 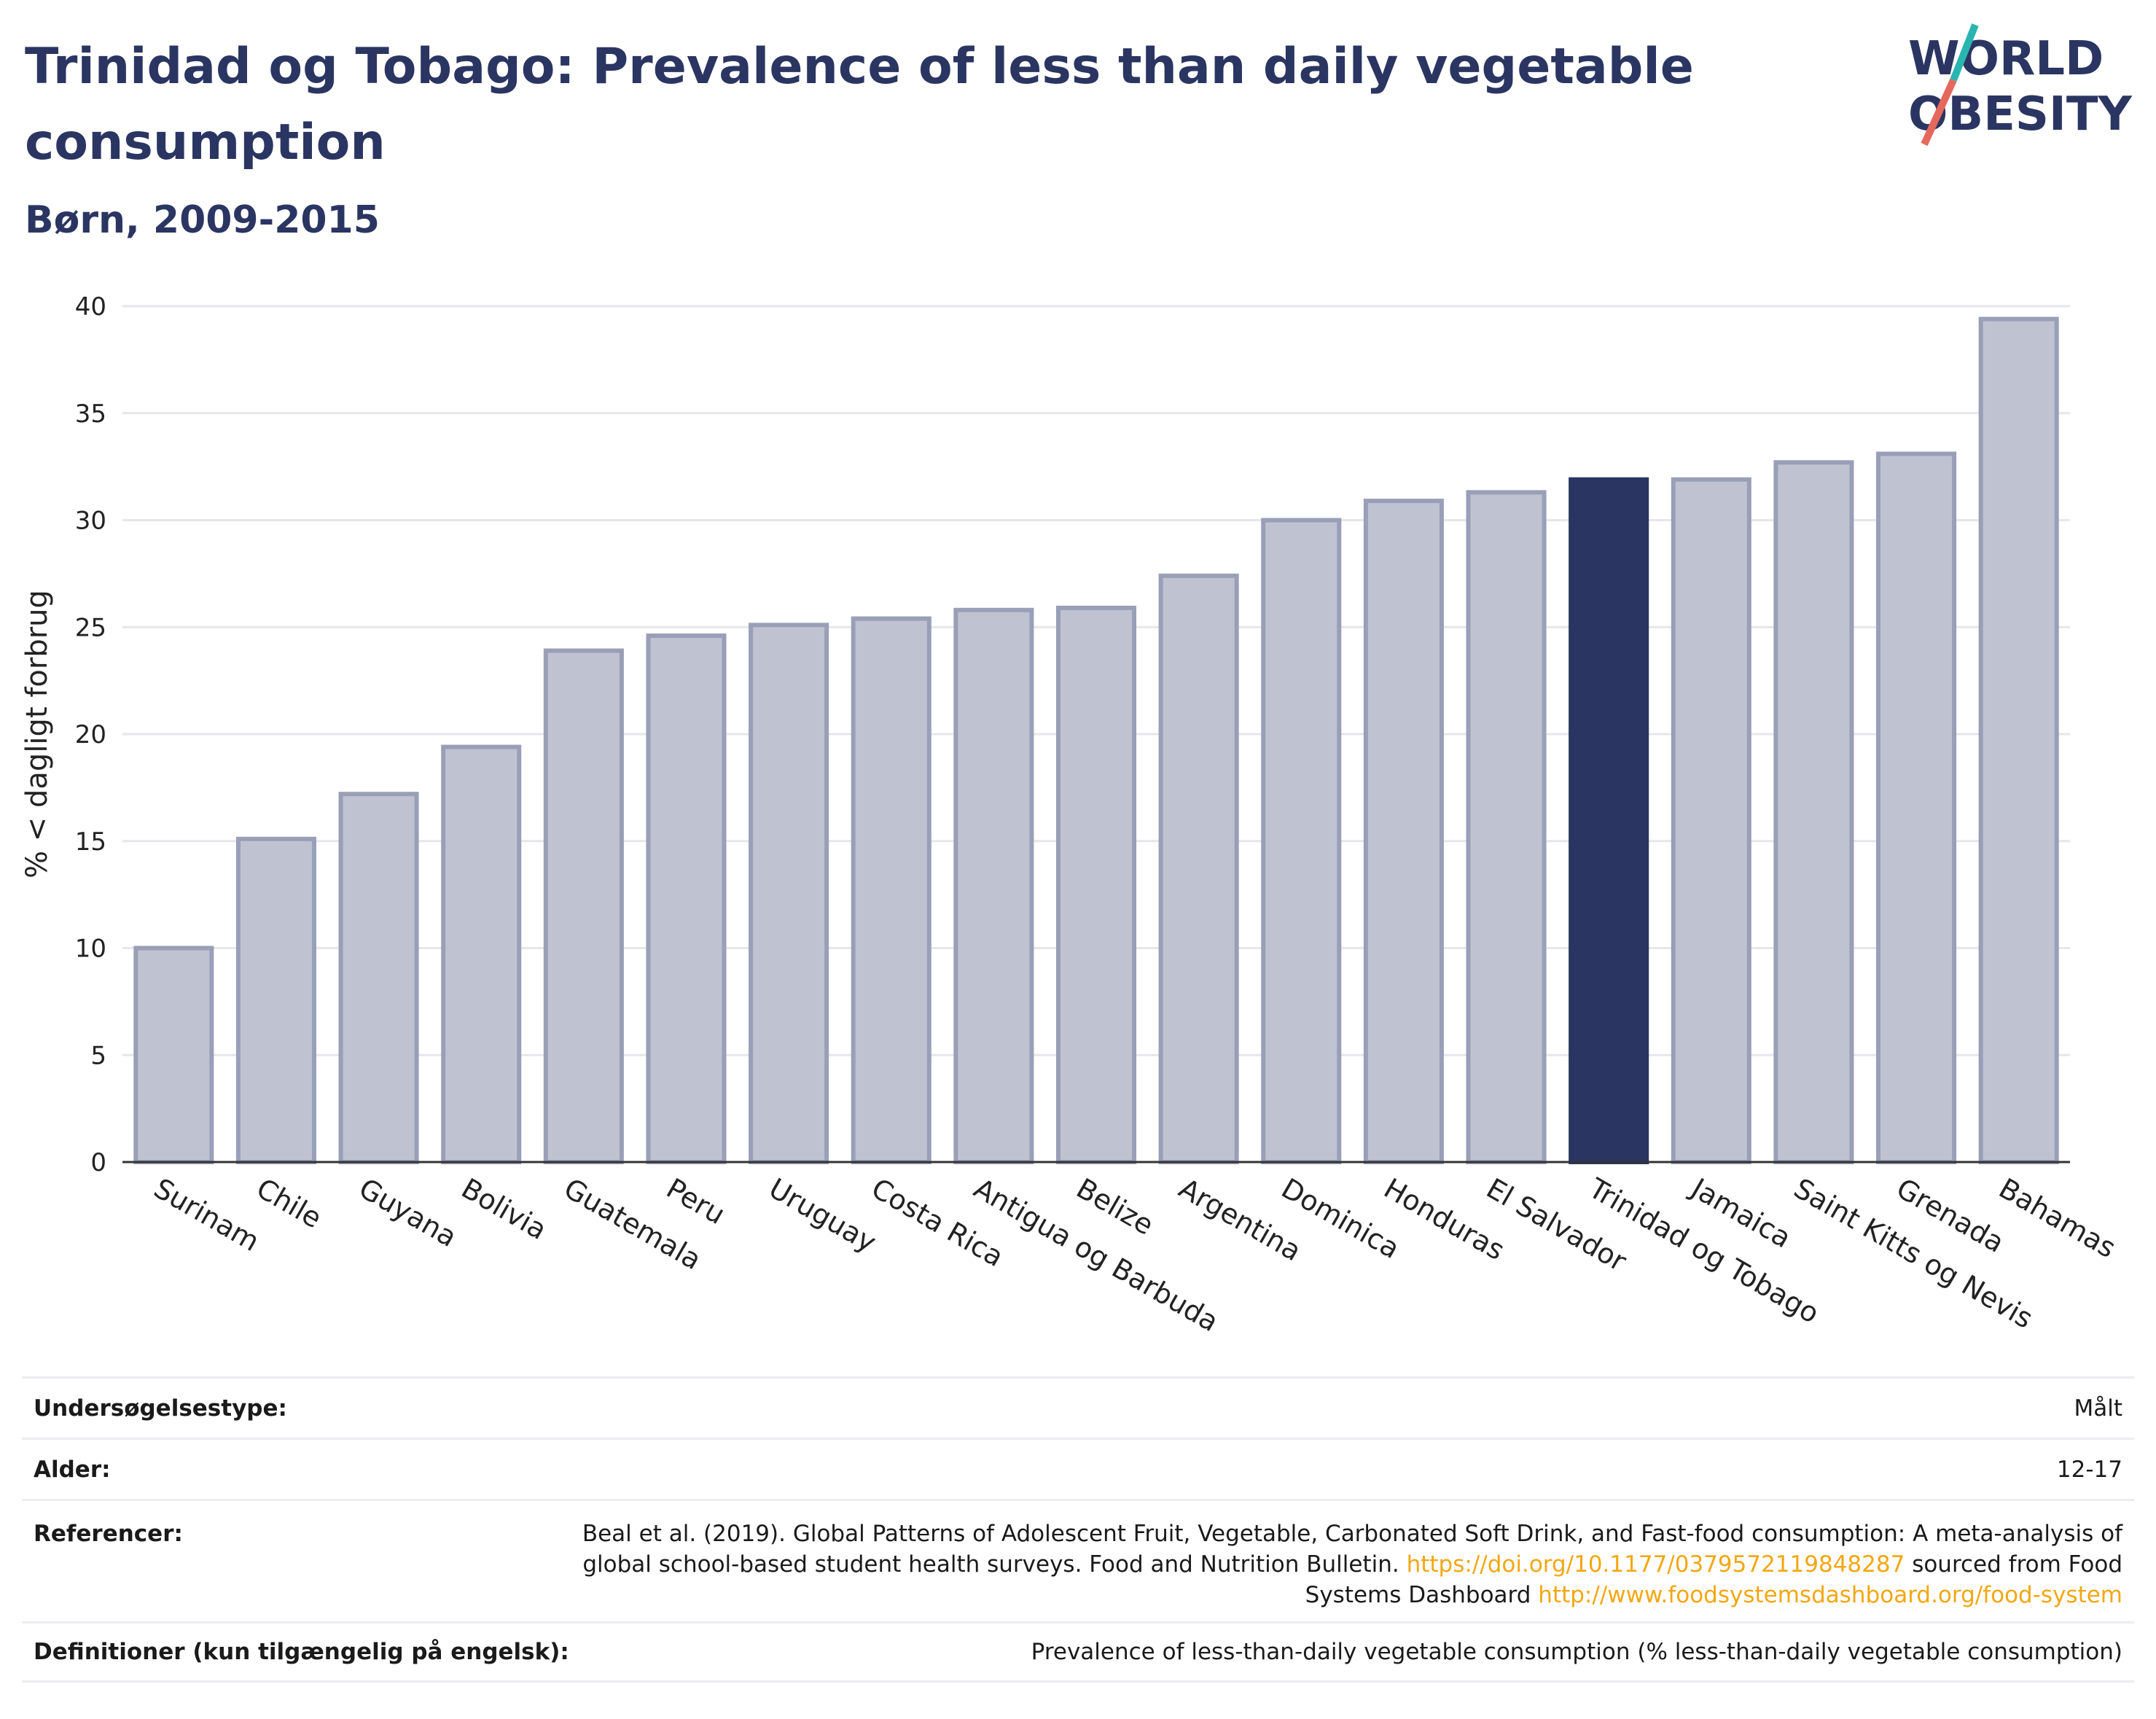 What do you see at coordinates (1078, 1469) in the screenshot?
I see `info-row-age: Alder: 12-17` at bounding box center [1078, 1469].